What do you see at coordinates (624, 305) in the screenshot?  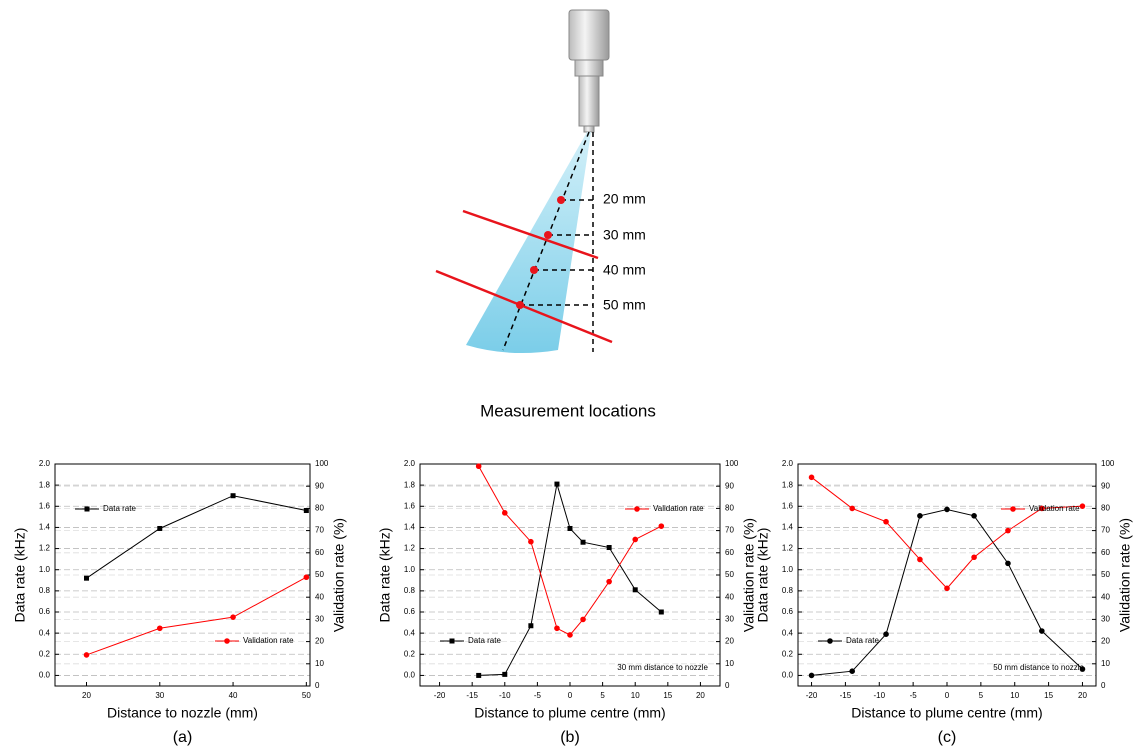 I see `distance-label: 50 mm` at bounding box center [624, 305].